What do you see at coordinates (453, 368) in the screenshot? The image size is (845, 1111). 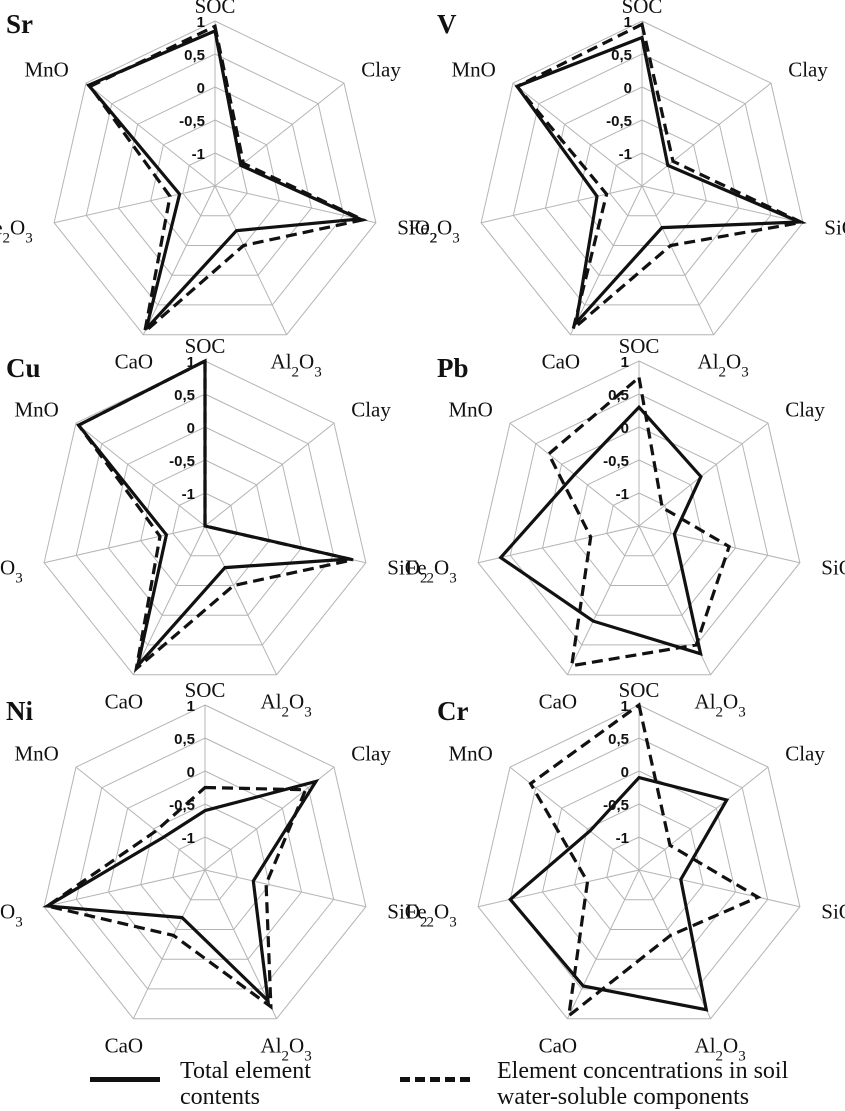 I see `panel-title: Pb` at bounding box center [453, 368].